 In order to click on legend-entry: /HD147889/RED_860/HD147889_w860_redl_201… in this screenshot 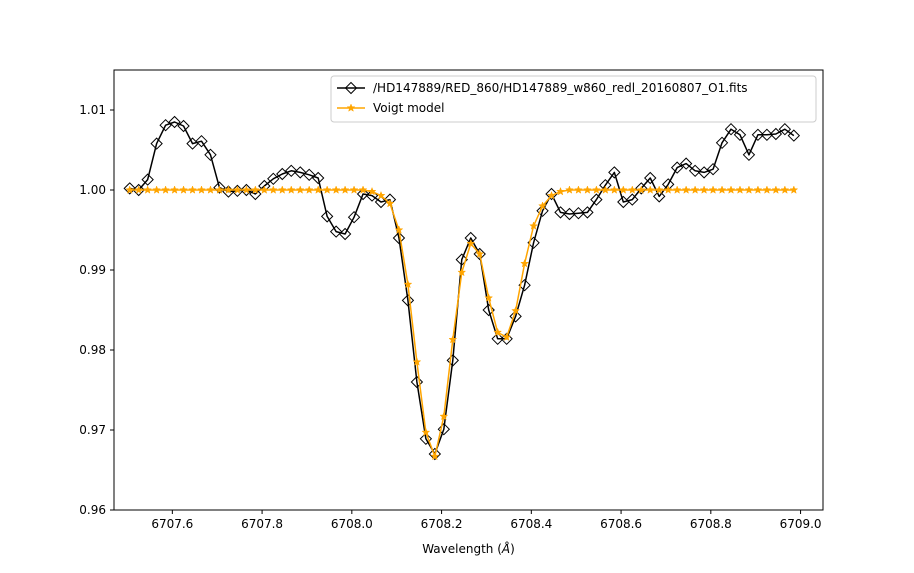, I will do `click(542, 88)`.